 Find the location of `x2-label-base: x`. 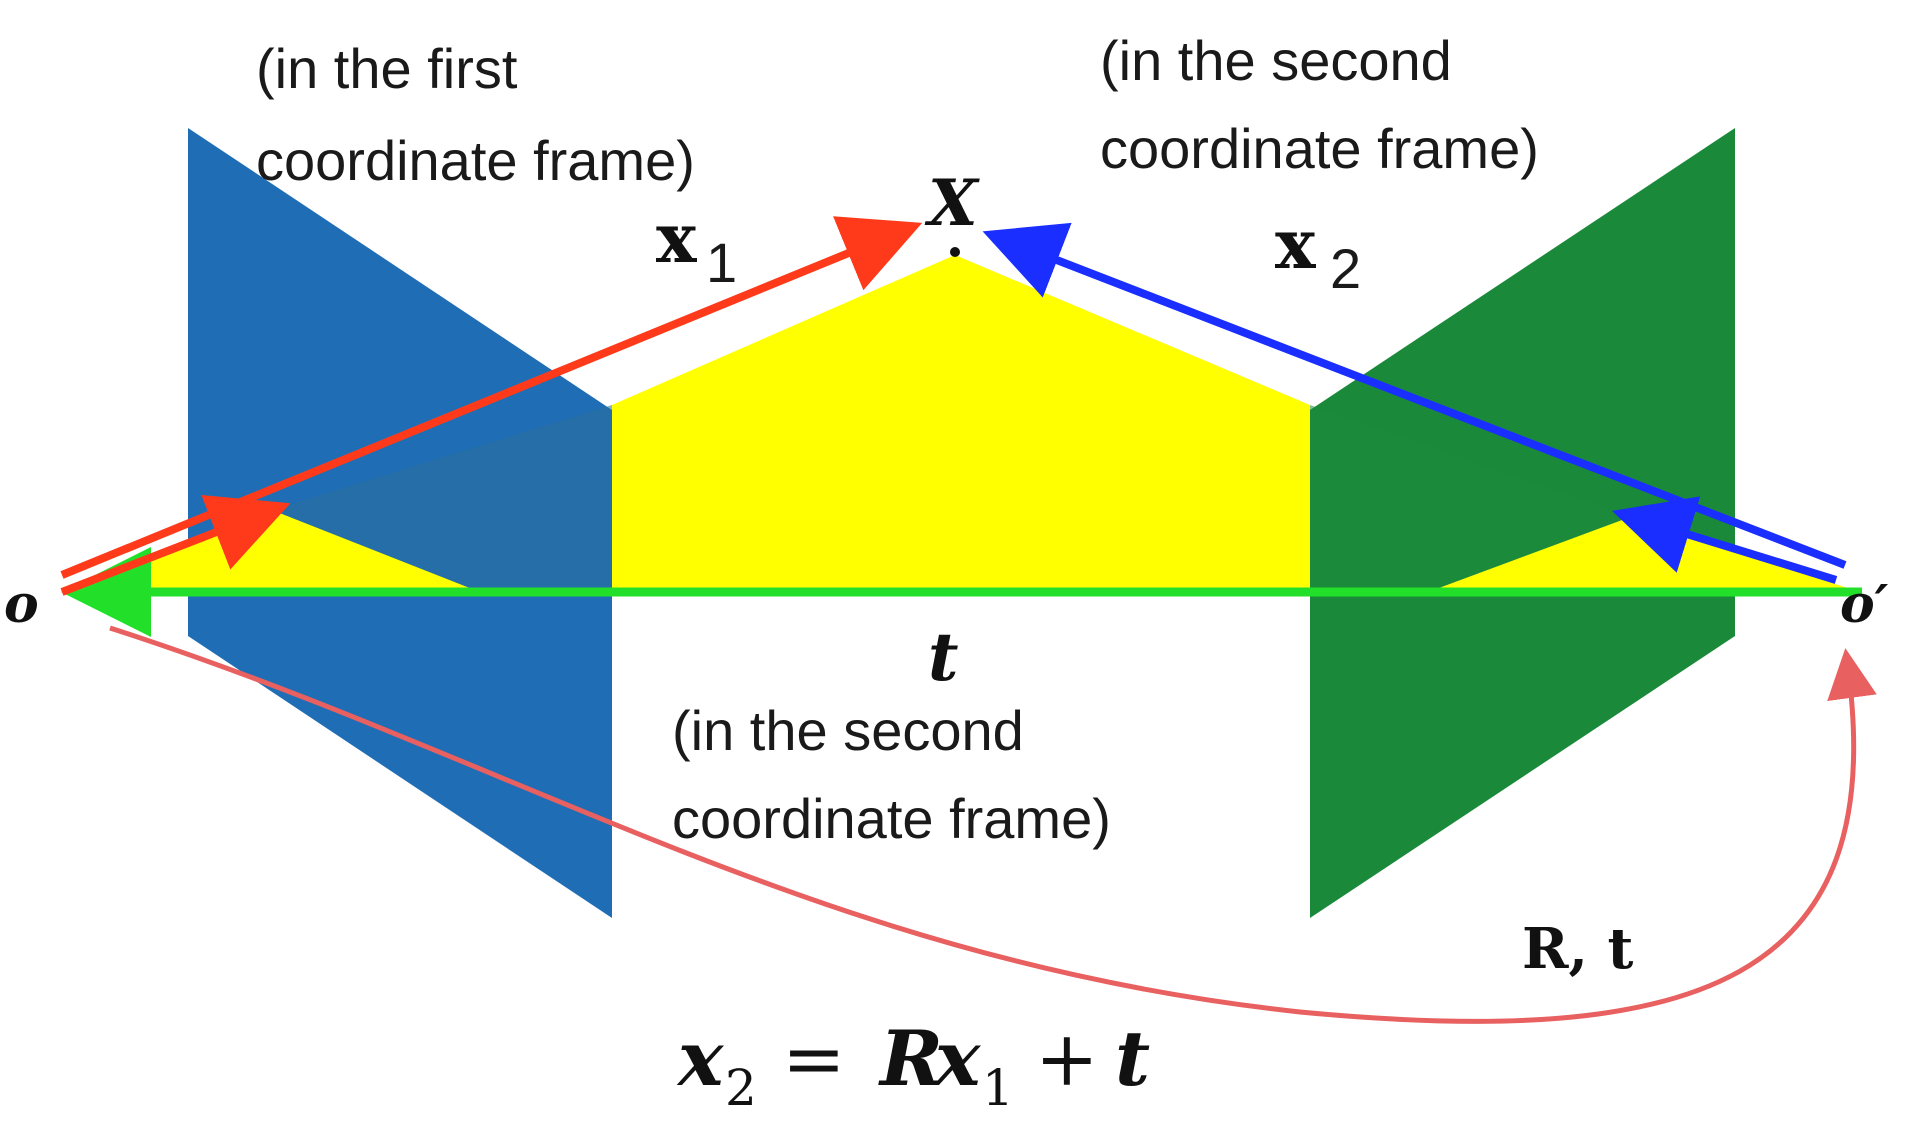

x2-label-base: x is located at coordinates (1295, 245).